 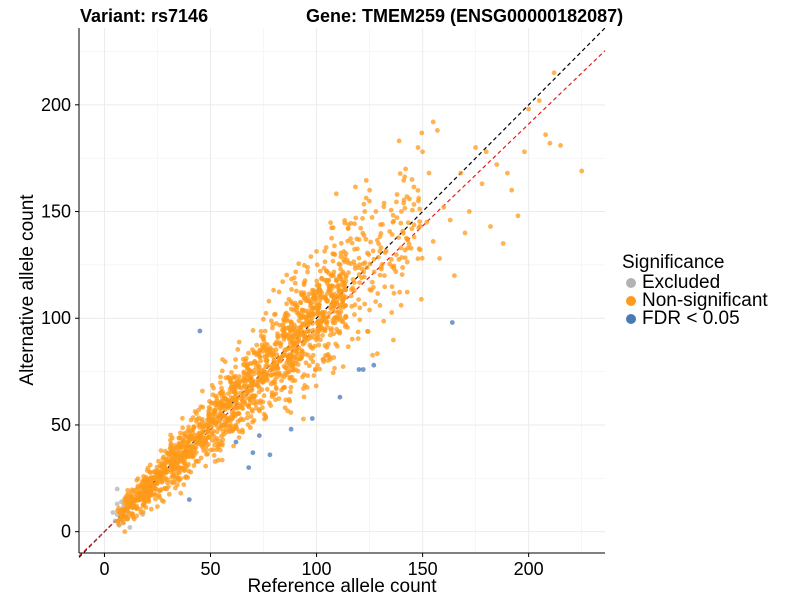 What do you see at coordinates (673, 262) in the screenshot?
I see `legend-title: Significance` at bounding box center [673, 262].